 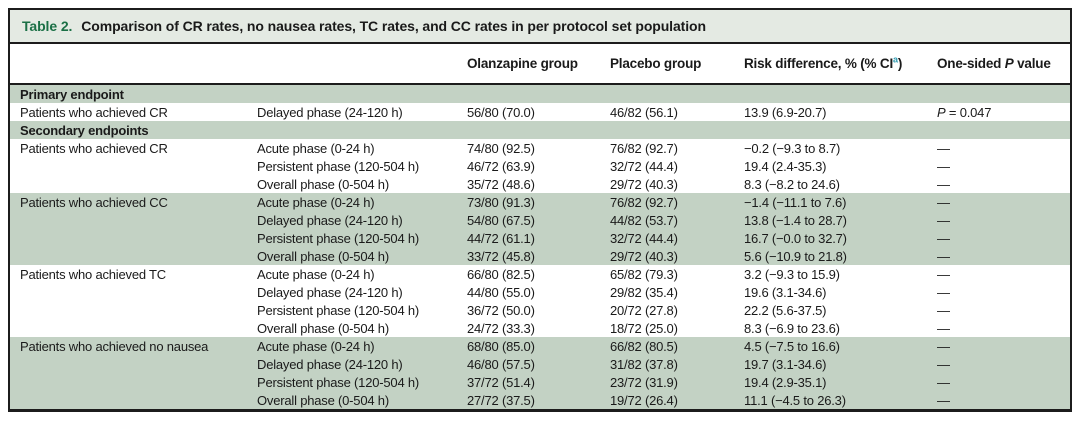 What do you see at coordinates (644, 364) in the screenshot?
I see `placebo-cell: 31/82 (37.8)` at bounding box center [644, 364].